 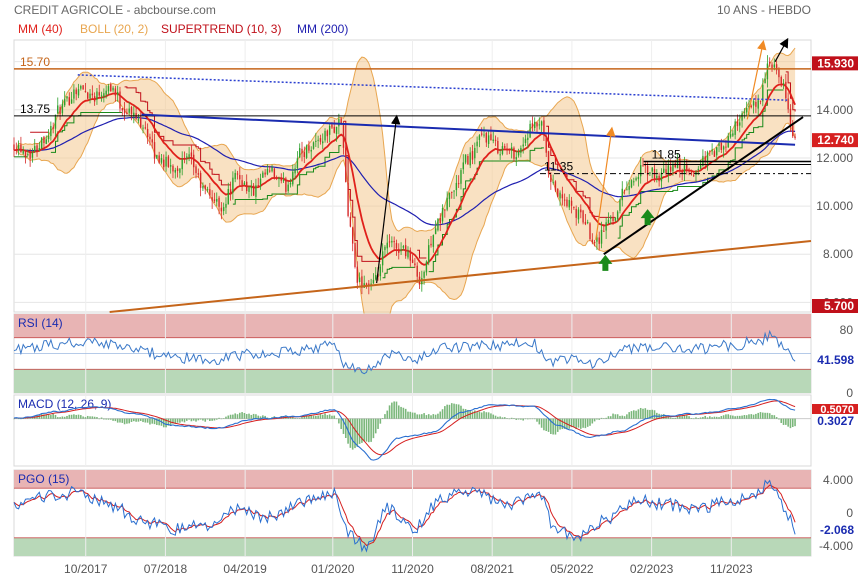 I want to click on macd-current-value: 0.3027, so click(x=835, y=421).